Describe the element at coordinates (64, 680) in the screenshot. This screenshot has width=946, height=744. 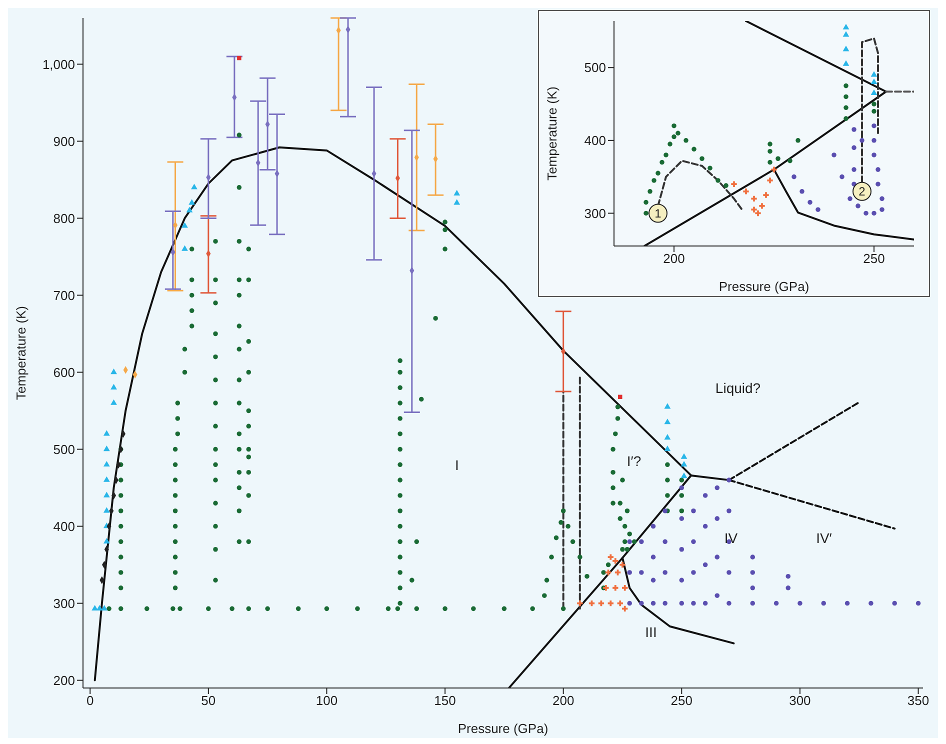
I see `y-tick-label: 200` at that location.